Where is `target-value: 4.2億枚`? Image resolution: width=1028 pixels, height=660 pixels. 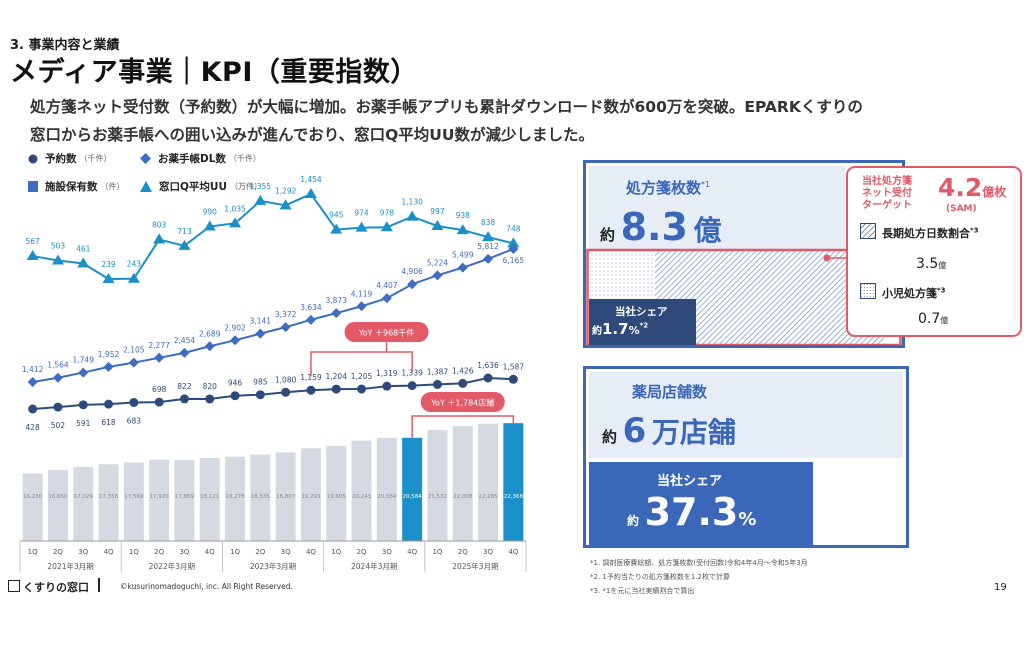
target-value: 4.2億枚 is located at coordinates (972, 187).